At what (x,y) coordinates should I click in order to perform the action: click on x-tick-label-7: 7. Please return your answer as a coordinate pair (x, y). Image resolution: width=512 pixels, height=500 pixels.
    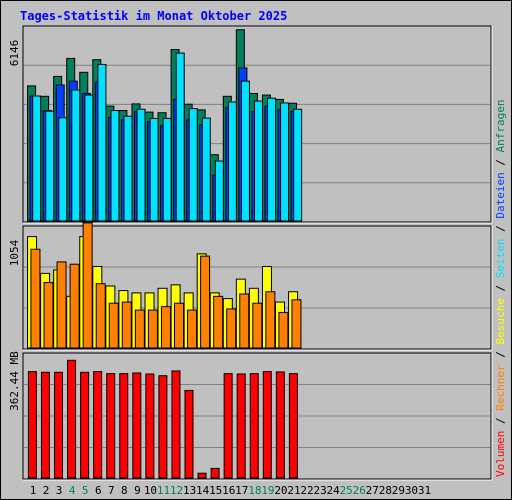
    Looking at the image, I should click on (111, 490).